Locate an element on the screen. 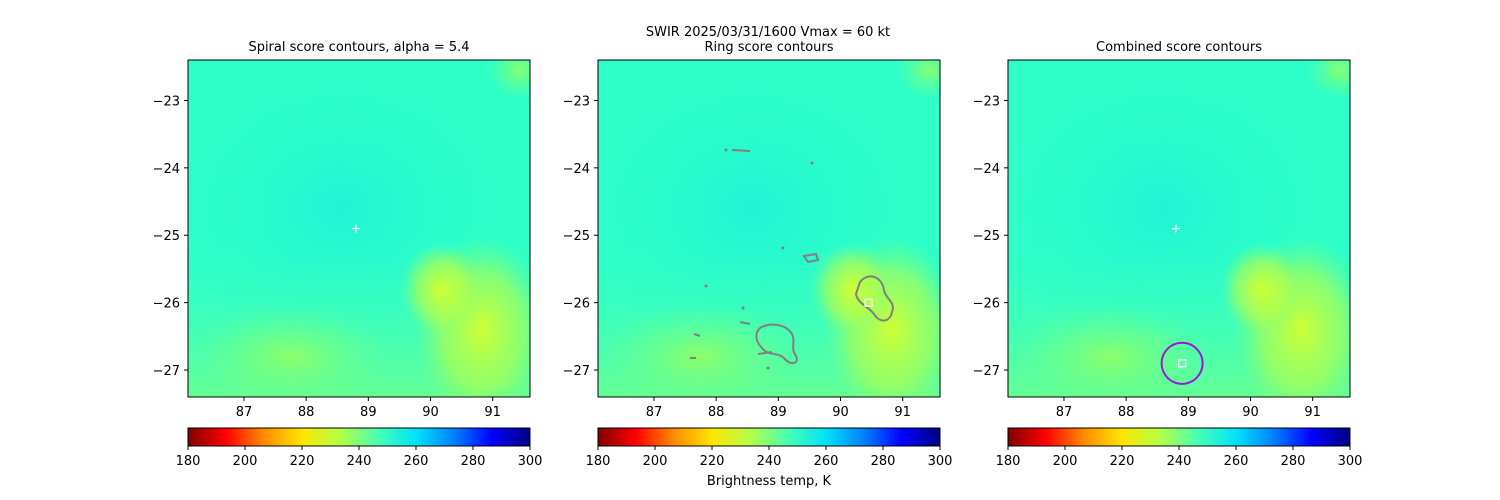 The width and height of the screenshot is (1500, 500). colorbar-1: 180 200 220 240 260 280 300 is located at coordinates (359, 448).